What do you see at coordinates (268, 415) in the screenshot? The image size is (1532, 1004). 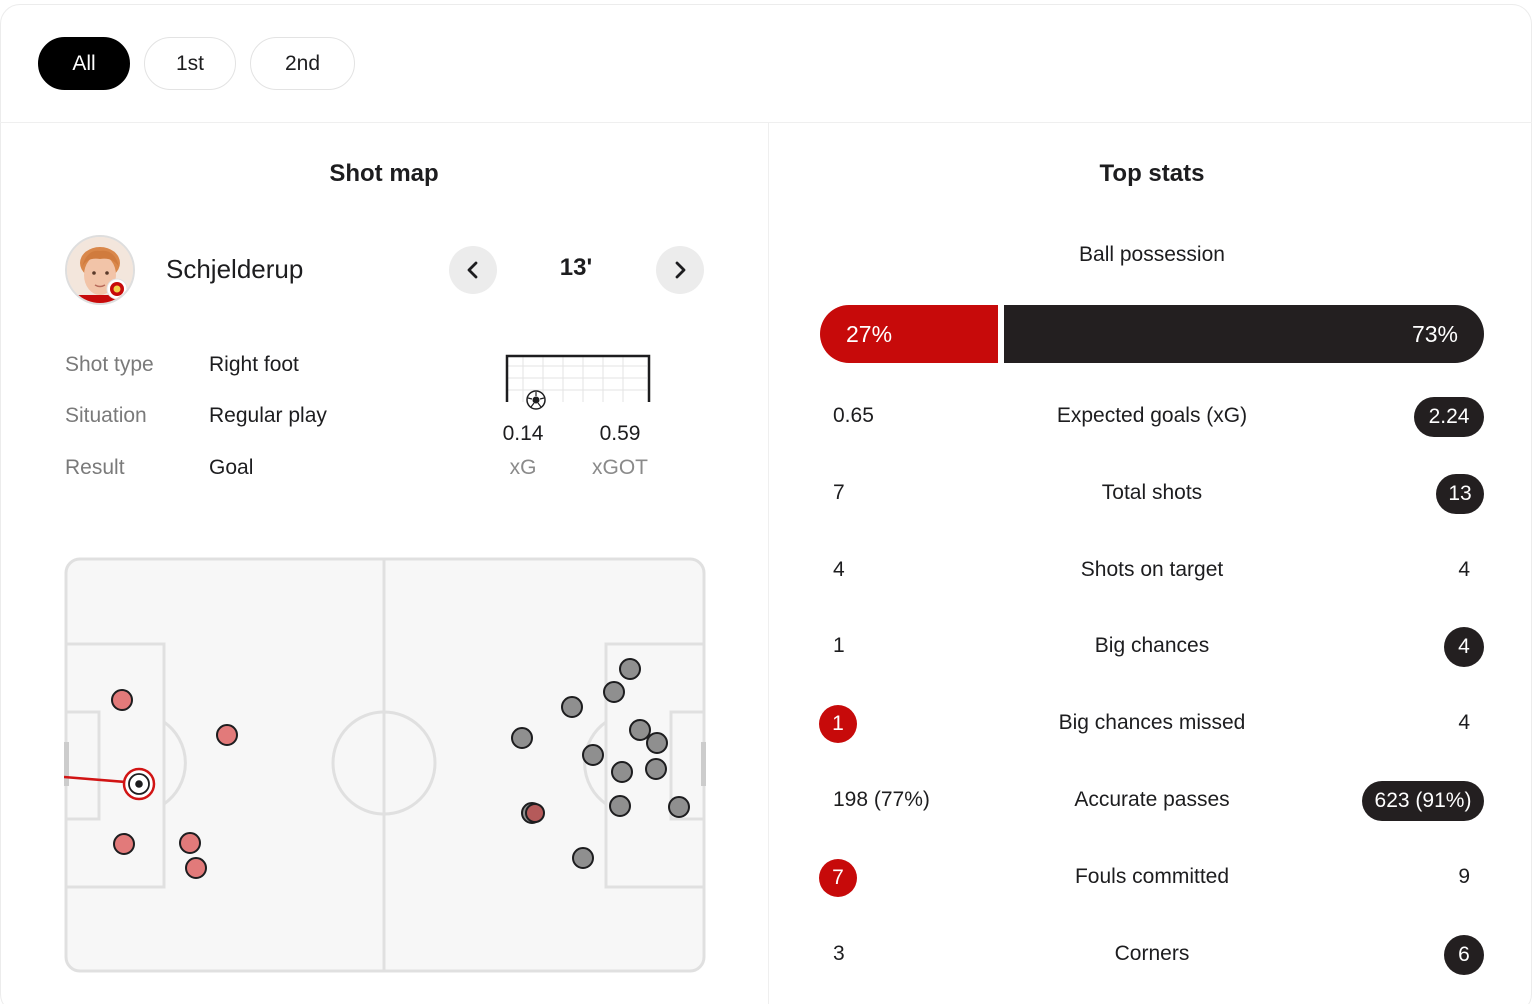 I see `situation-value: Regular play` at bounding box center [268, 415].